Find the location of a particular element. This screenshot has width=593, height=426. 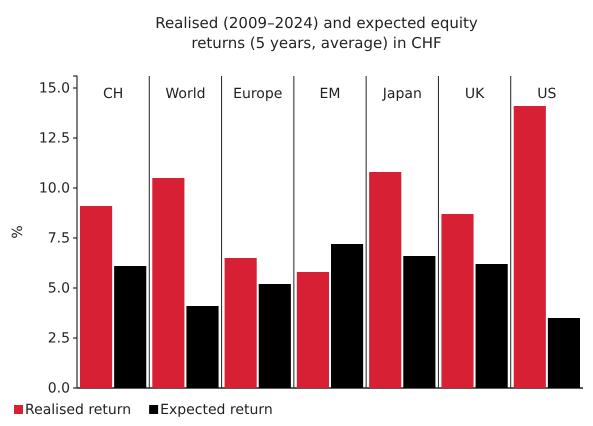

legend-label: Realised return is located at coordinates (78, 410).